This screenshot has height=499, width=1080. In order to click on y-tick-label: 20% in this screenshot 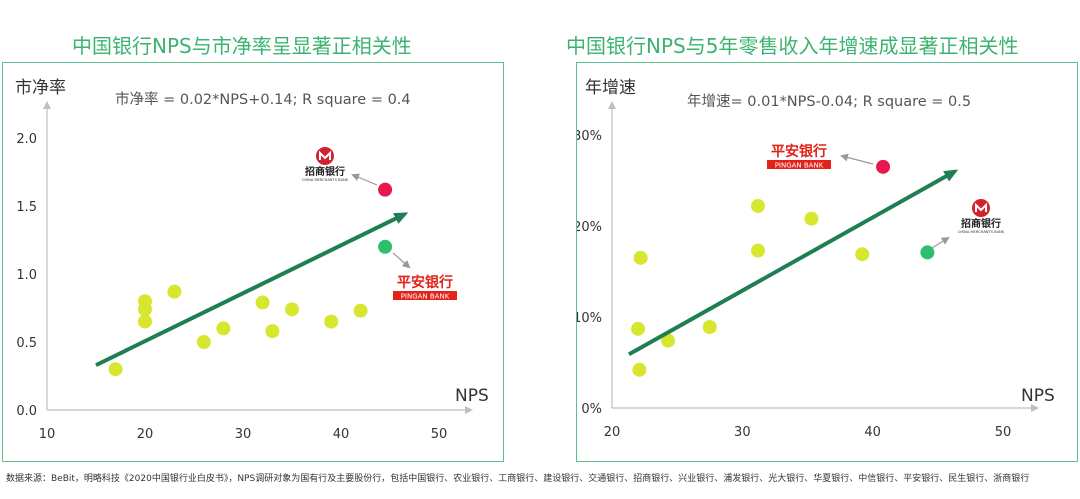, I will do `click(589, 227)`.